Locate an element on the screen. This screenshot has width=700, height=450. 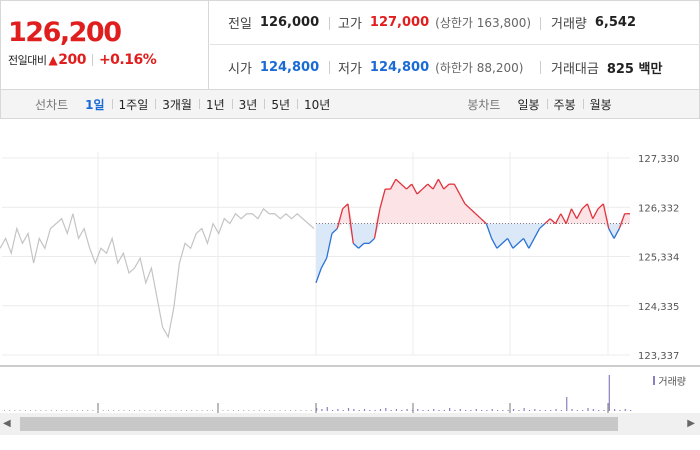
up-triangle-icon: ▲ is located at coordinates (53, 60).